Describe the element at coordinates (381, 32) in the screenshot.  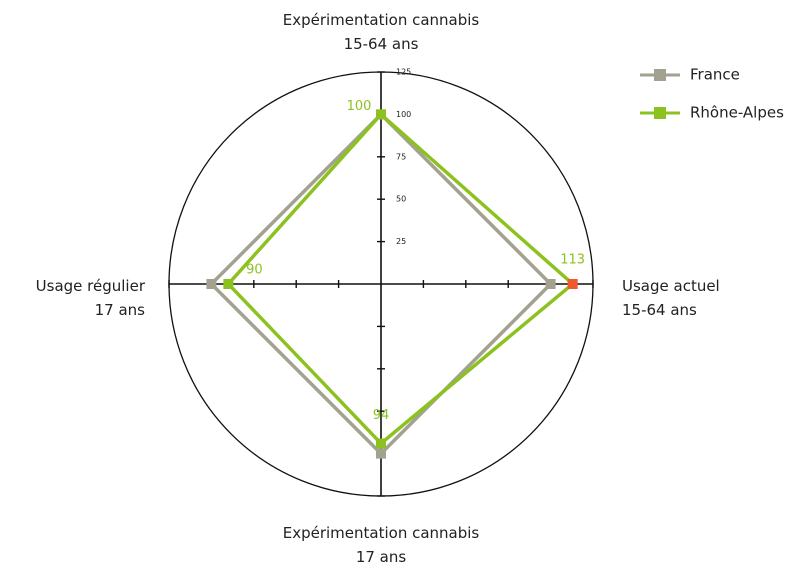
I see `category-label: Expérimentation cannabis 15-64 ans` at that location.